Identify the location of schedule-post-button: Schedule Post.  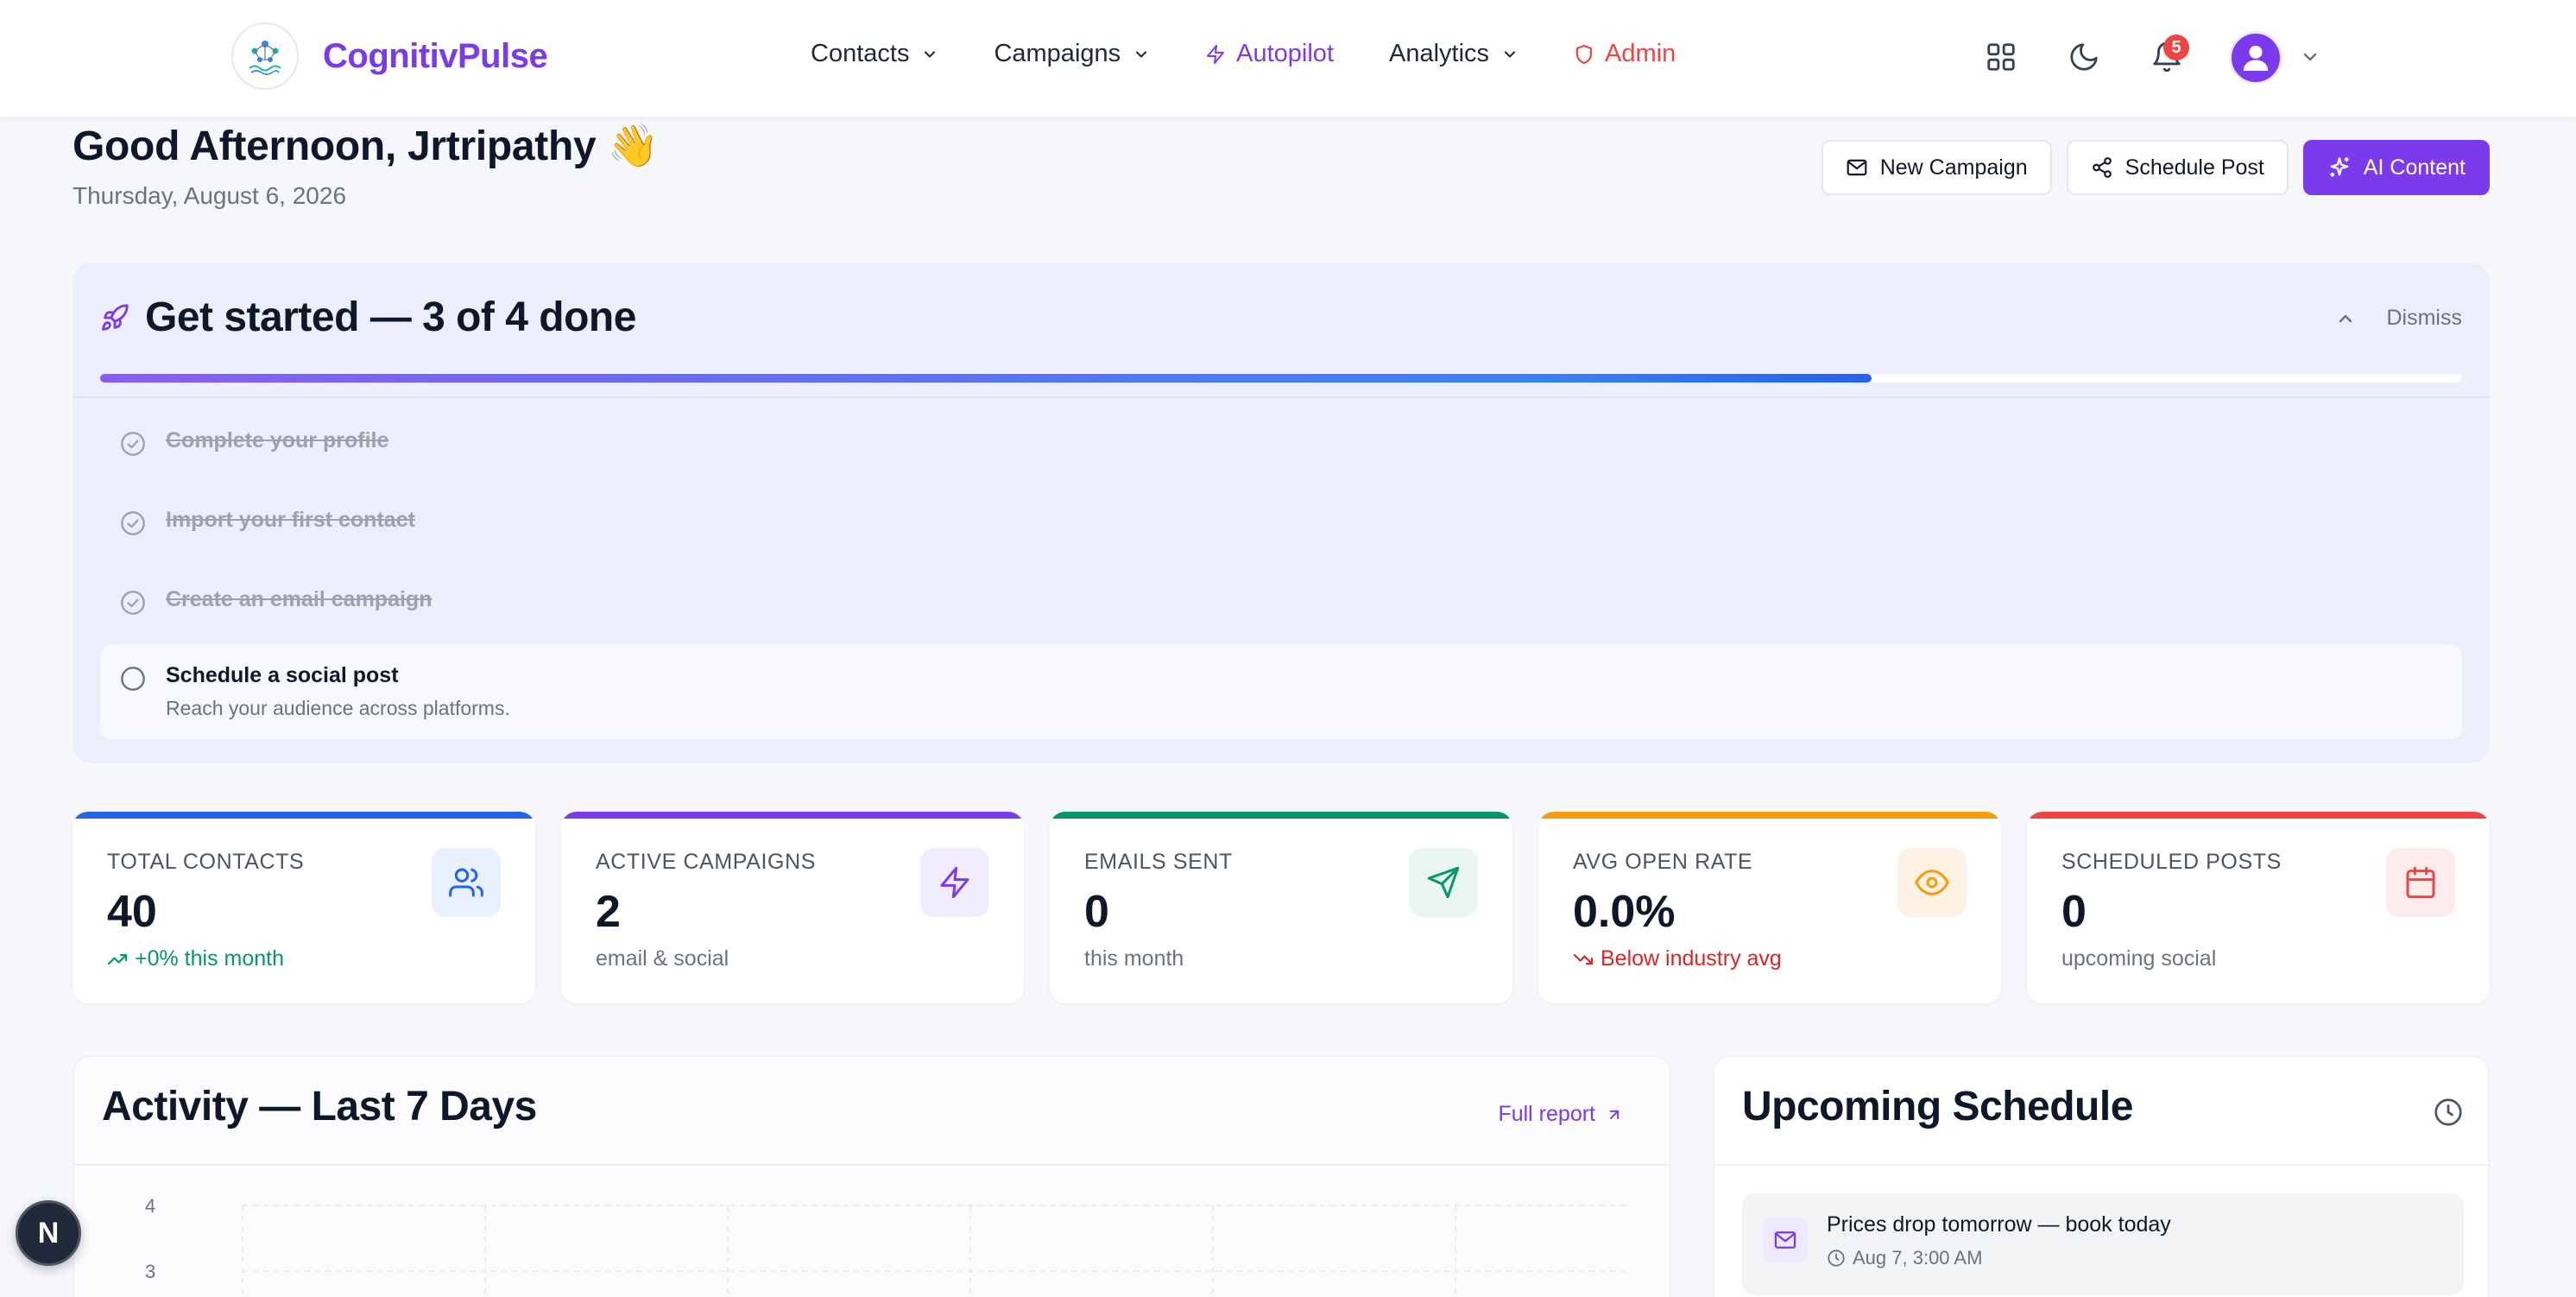
(2177, 167).